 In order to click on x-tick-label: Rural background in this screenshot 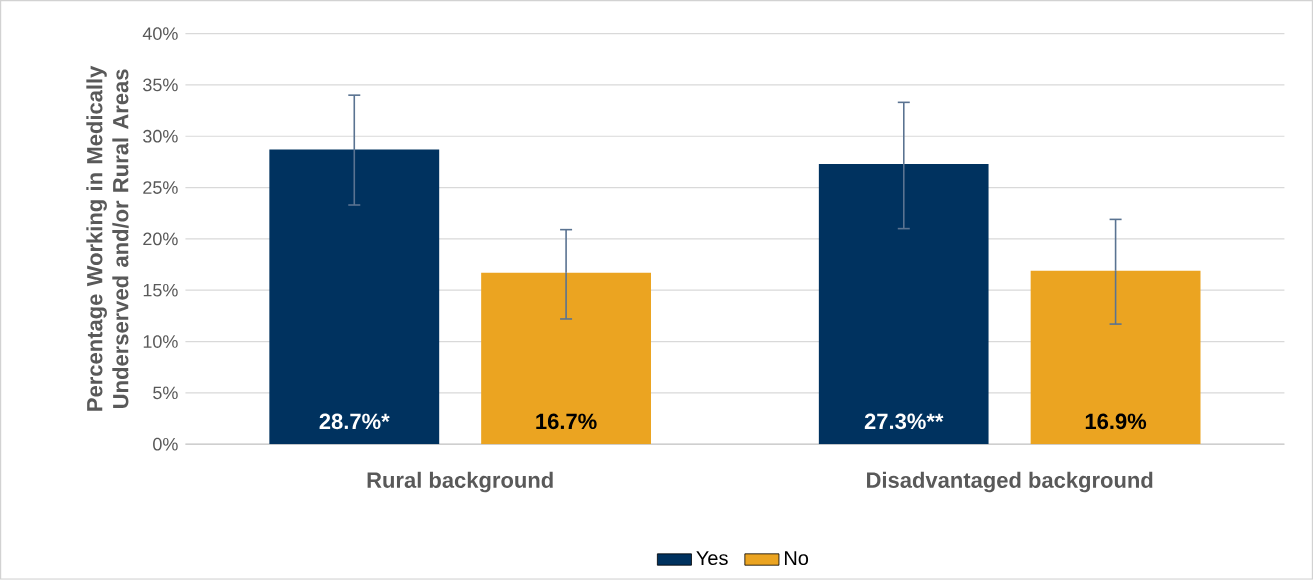, I will do `click(460, 482)`.